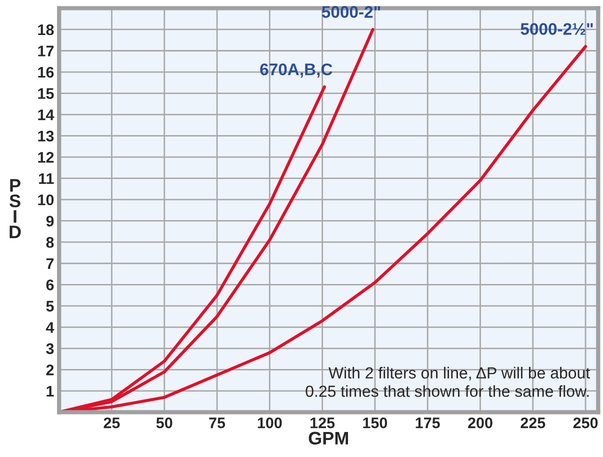  I want to click on x-tick-label: 100, so click(270, 422).